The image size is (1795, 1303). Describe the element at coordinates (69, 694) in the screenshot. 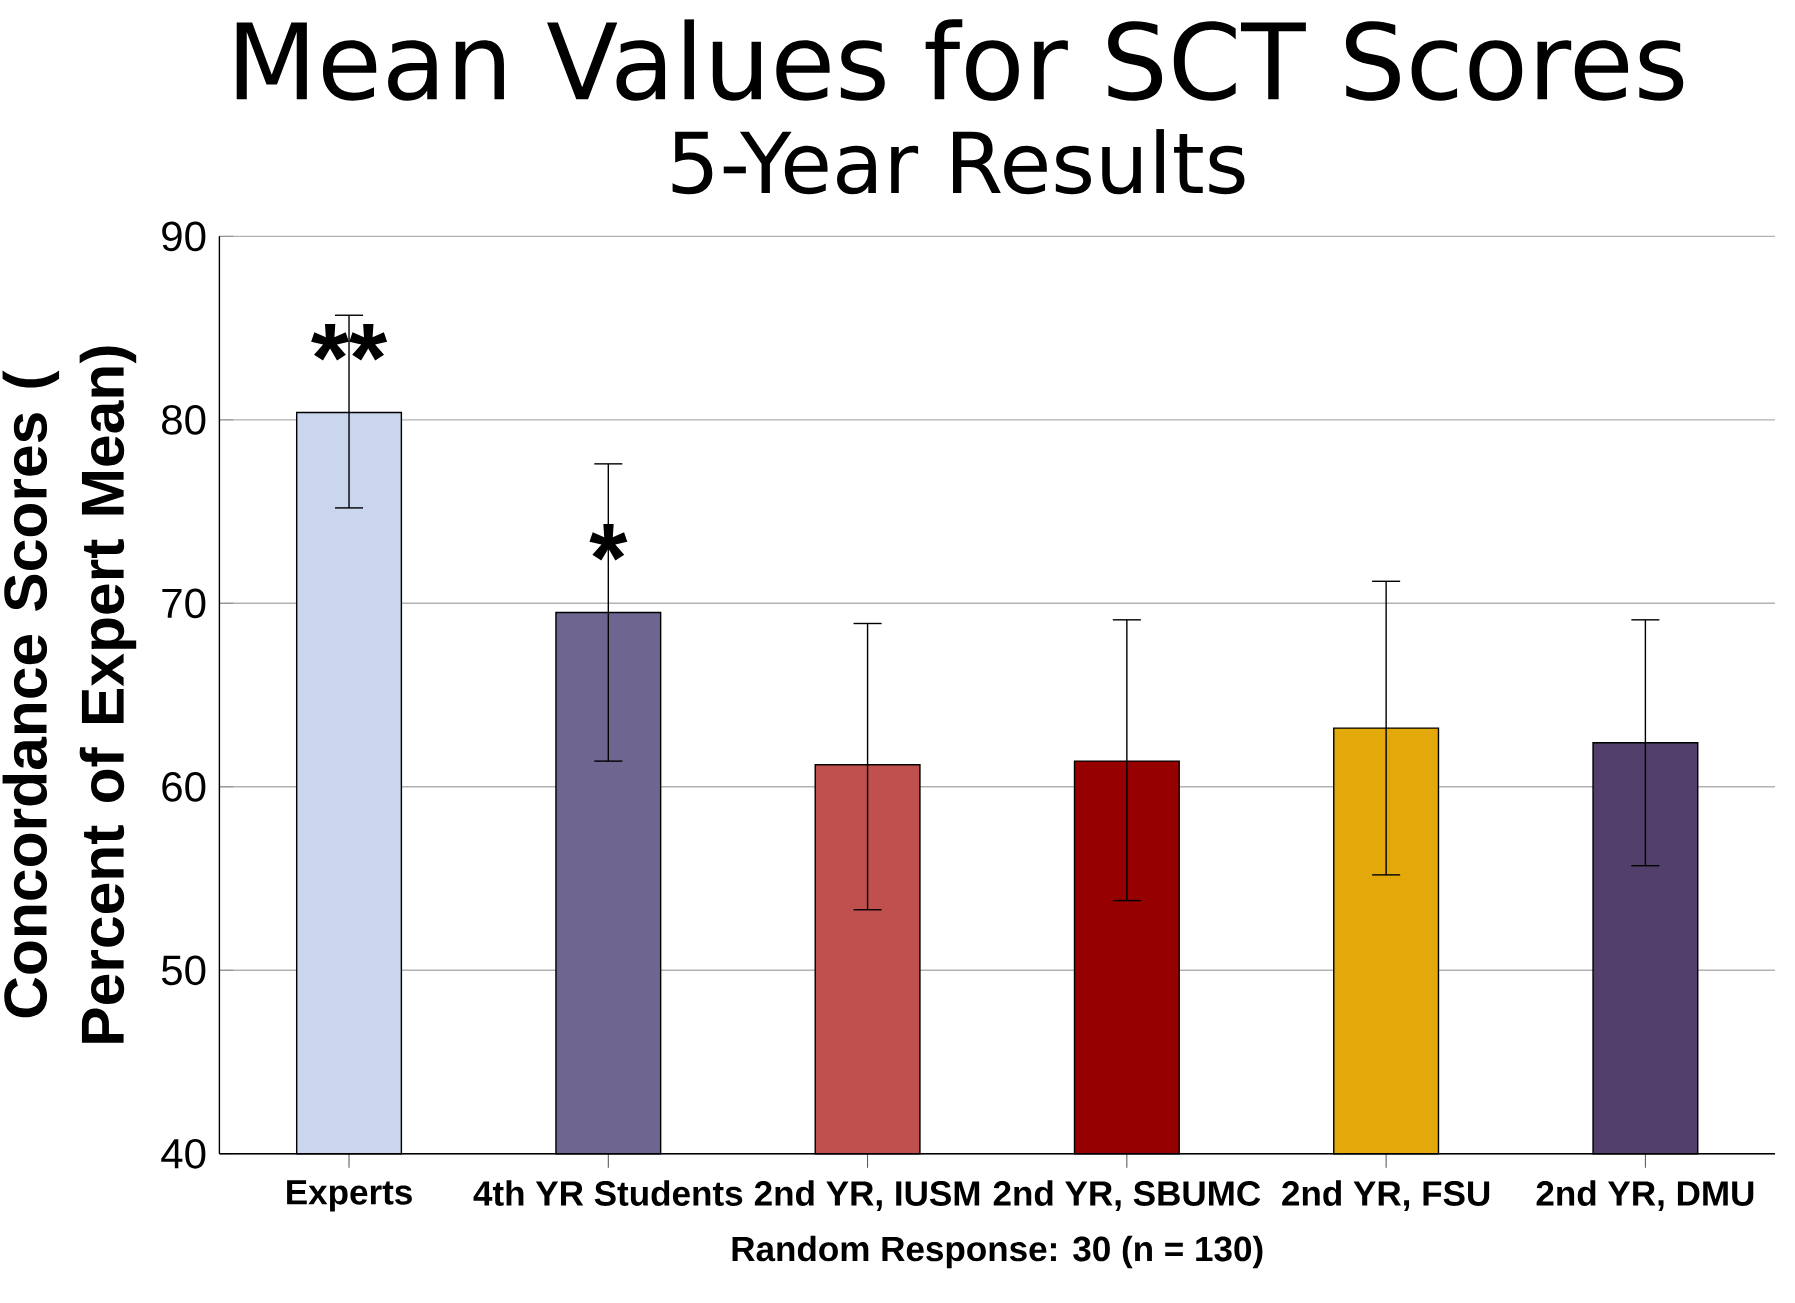

I see `y-axis-title: Concordance Scores ( Percent of Expert Mean)` at that location.